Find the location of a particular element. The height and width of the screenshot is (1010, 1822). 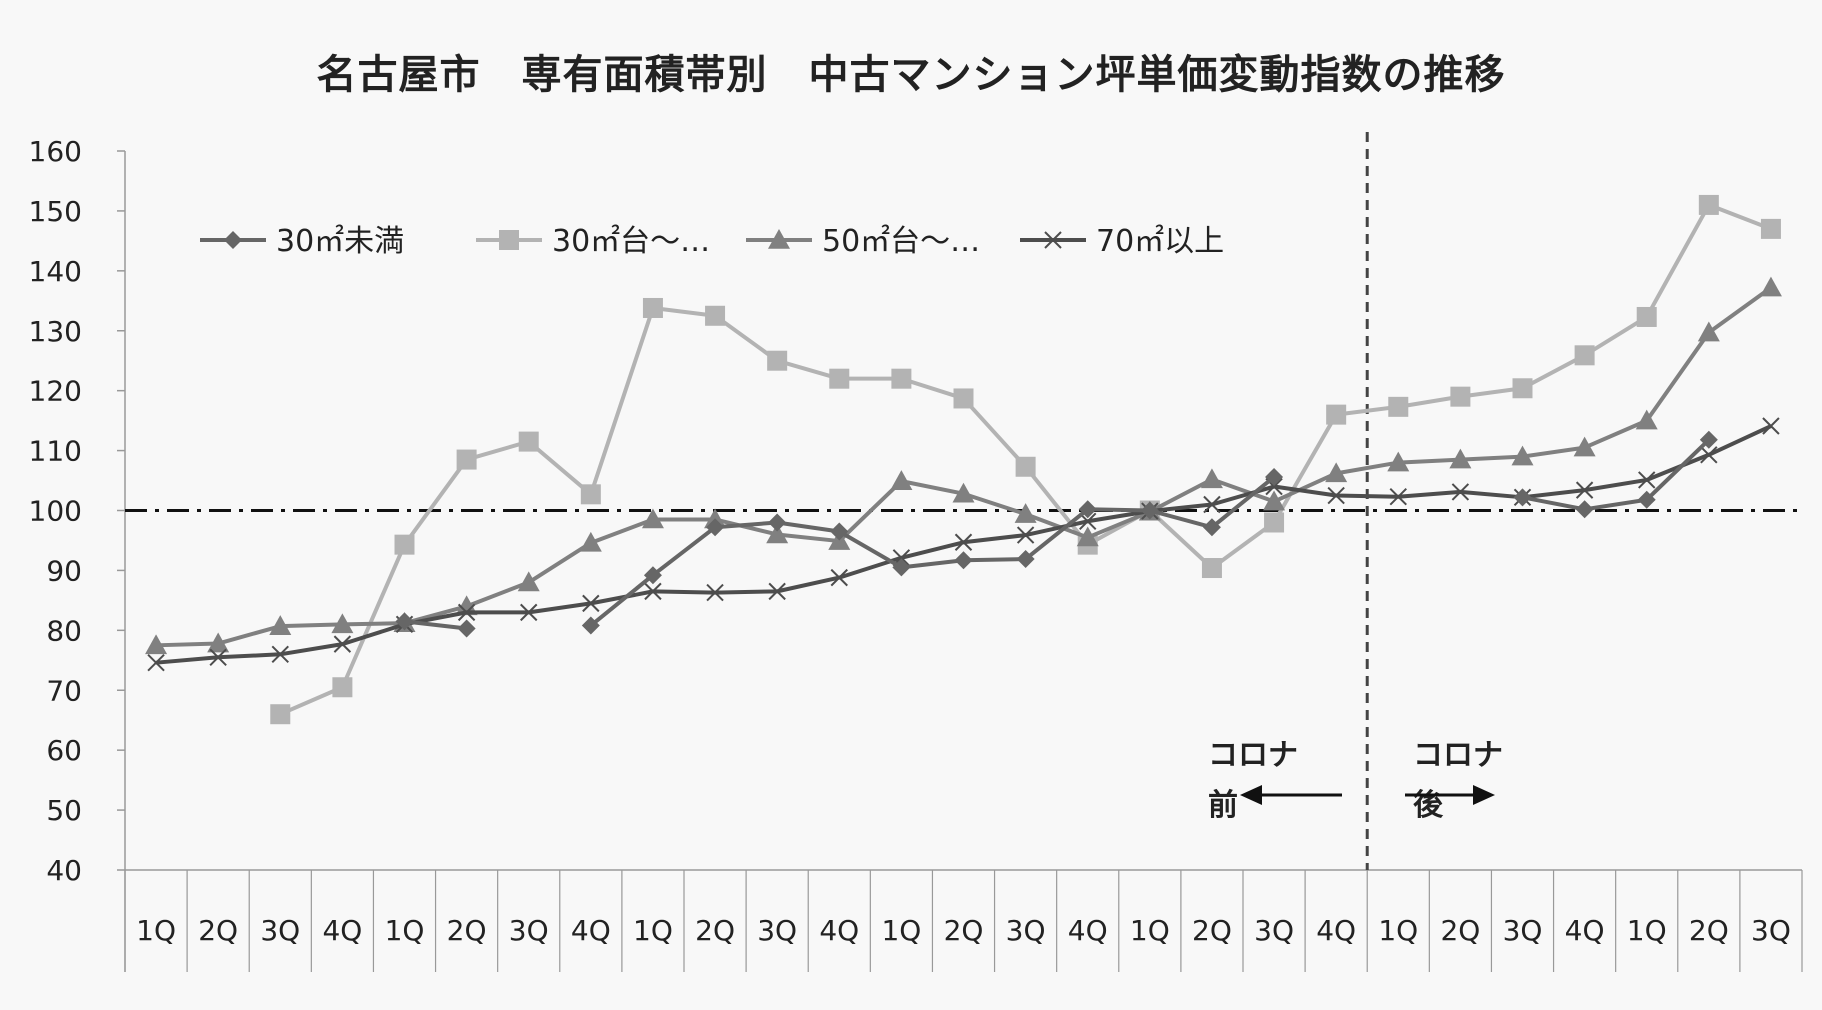

y-tick-label: 90 is located at coordinates (64, 570).